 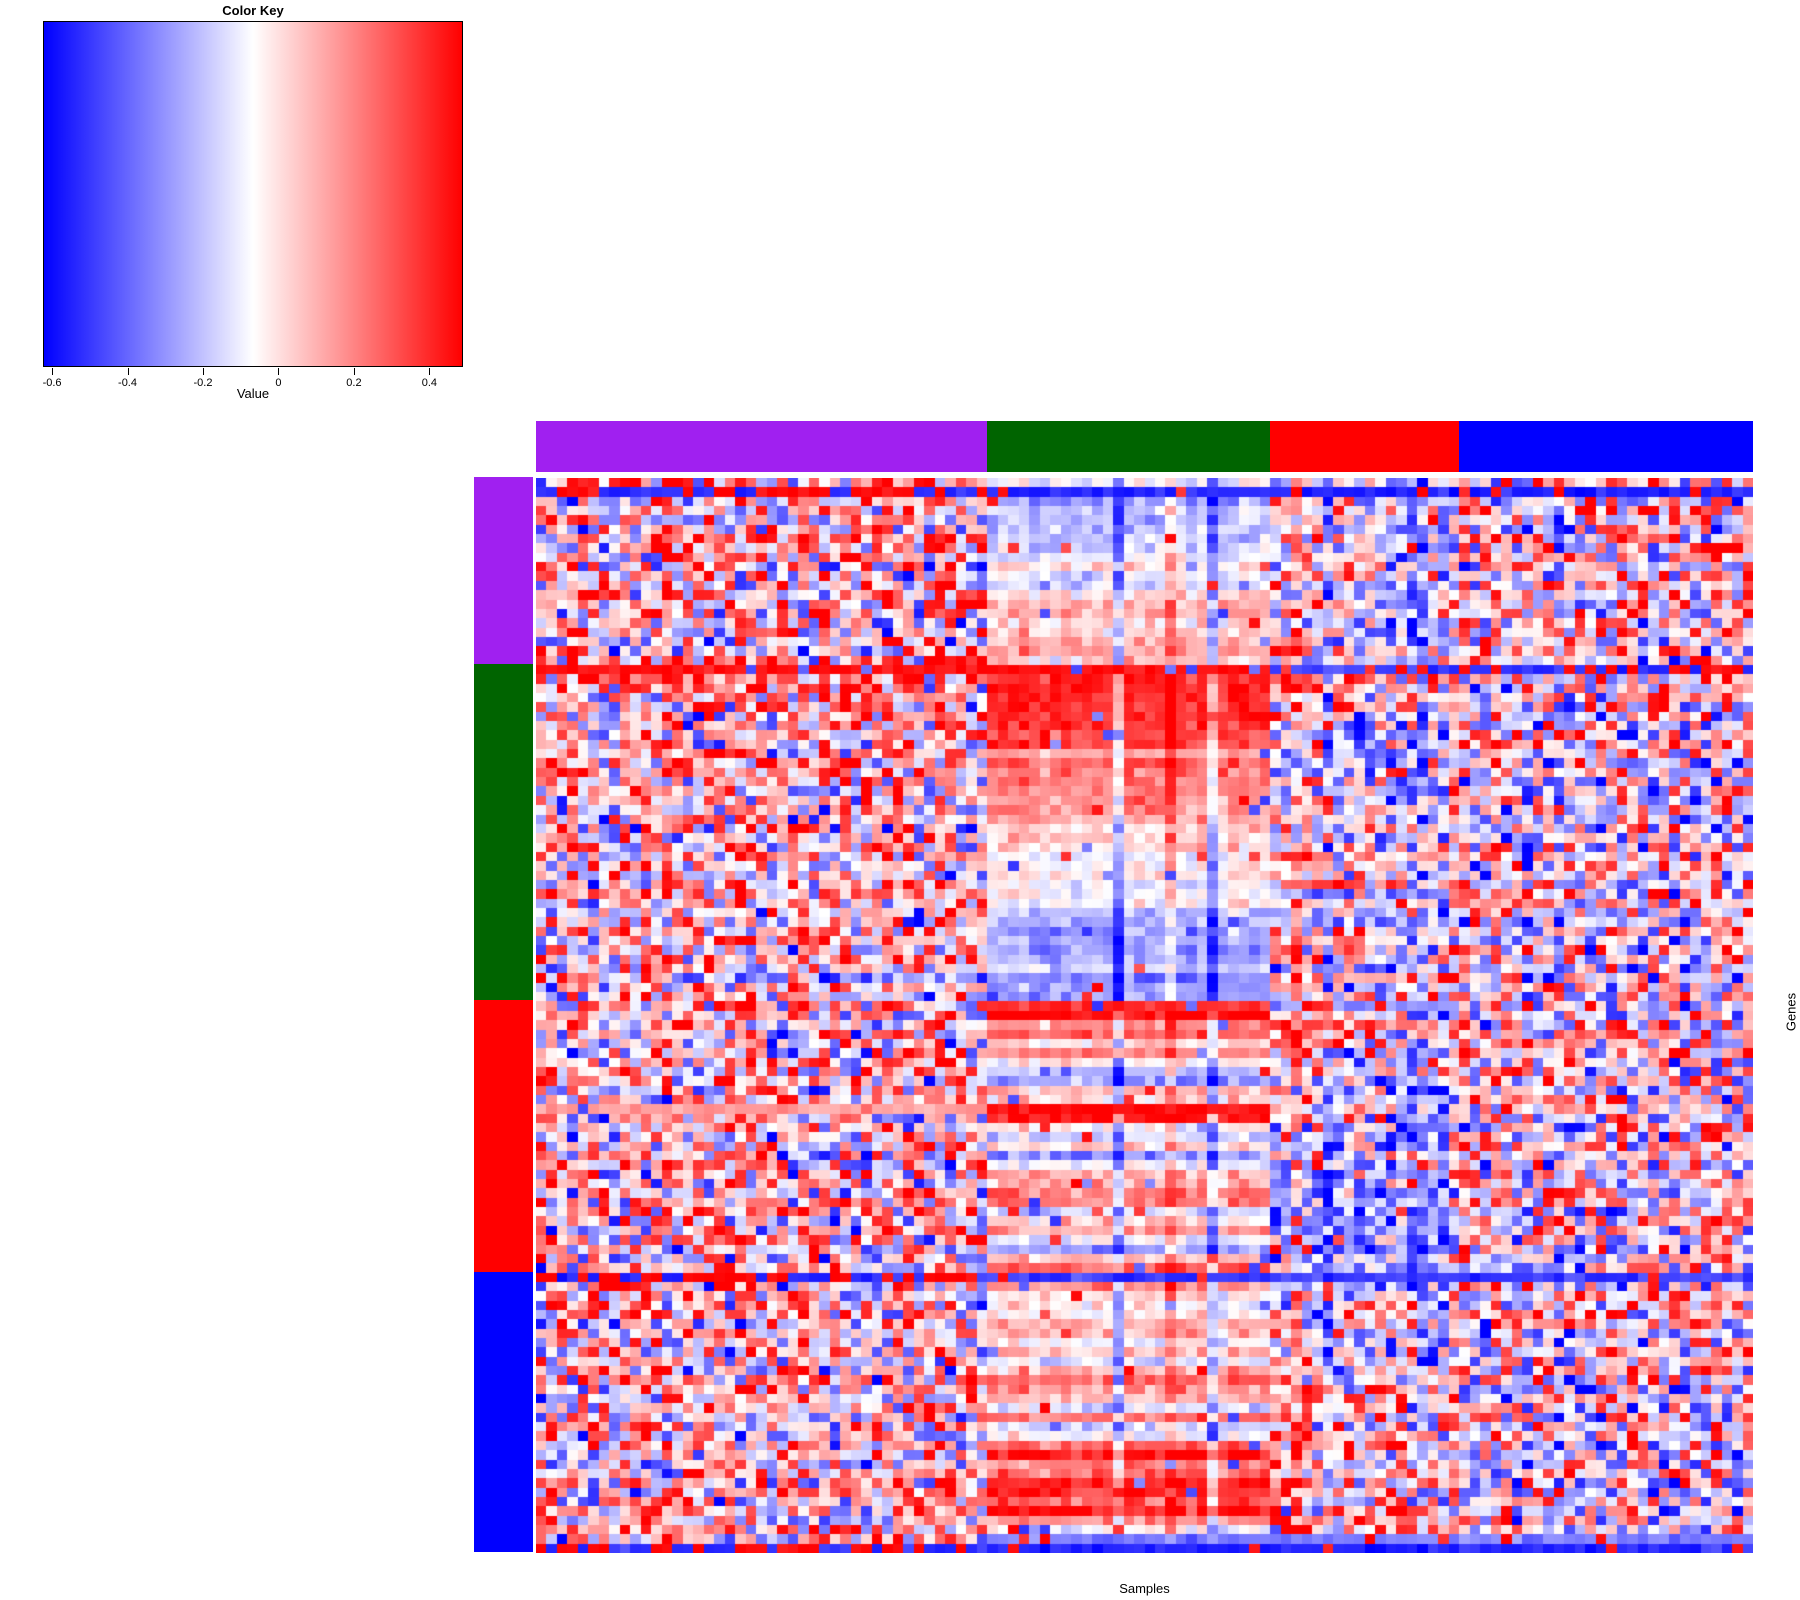 What do you see at coordinates (1791, 1012) in the screenshot?
I see `y-axis-label: Genes` at bounding box center [1791, 1012].